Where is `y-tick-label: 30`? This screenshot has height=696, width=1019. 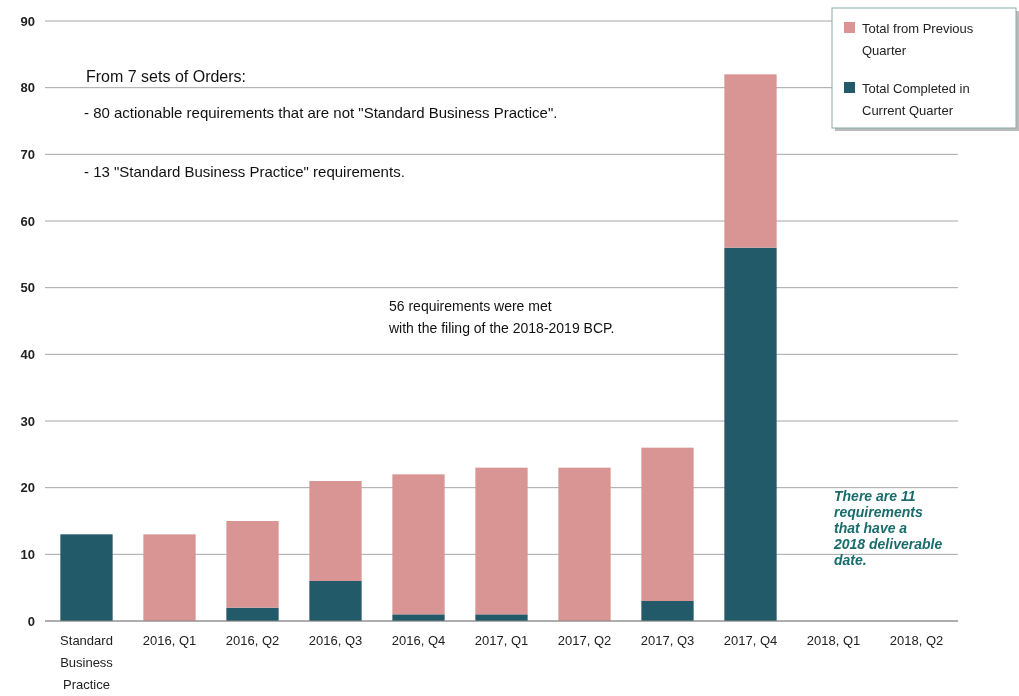 y-tick-label: 30 is located at coordinates (27, 421).